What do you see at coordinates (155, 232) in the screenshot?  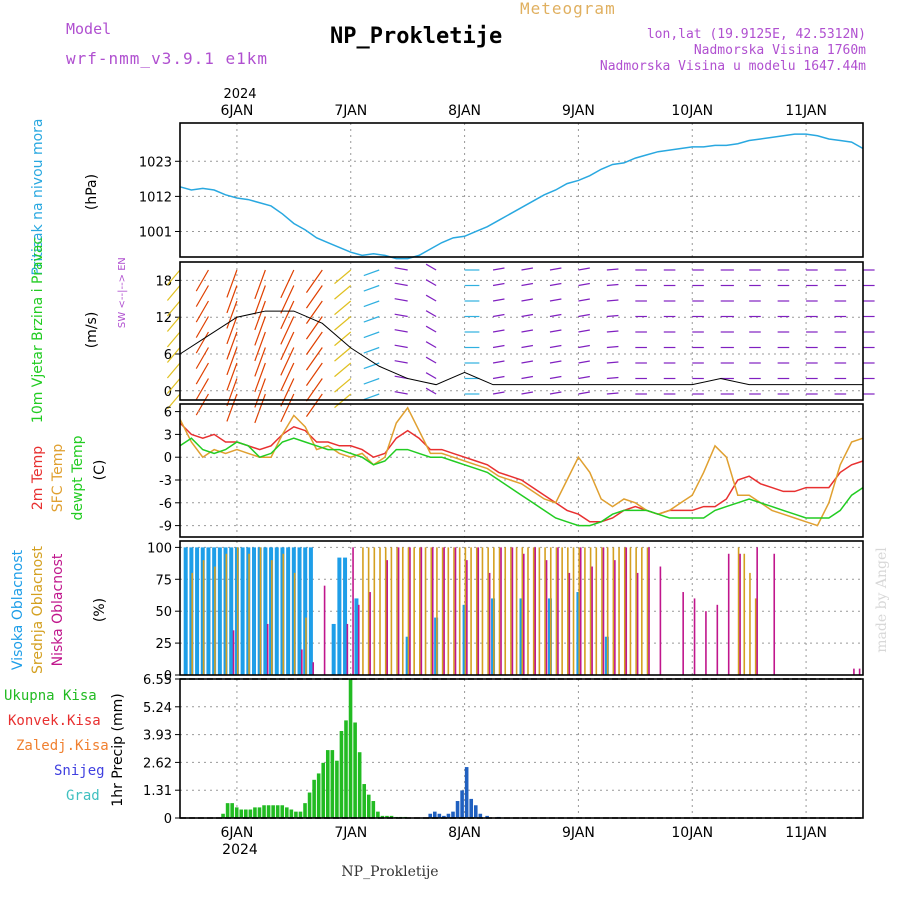 I see `y-tick-label: 1001` at bounding box center [155, 232].